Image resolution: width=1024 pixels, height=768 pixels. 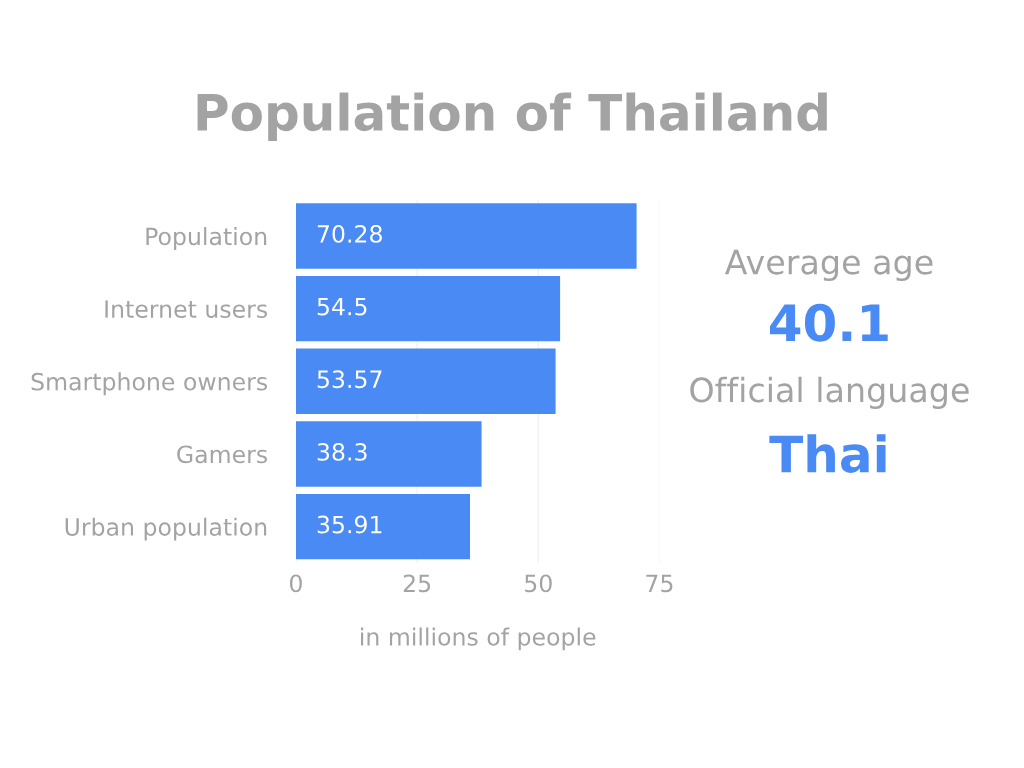 What do you see at coordinates (206, 238) in the screenshot?
I see `y-tick-label: Population` at bounding box center [206, 238].